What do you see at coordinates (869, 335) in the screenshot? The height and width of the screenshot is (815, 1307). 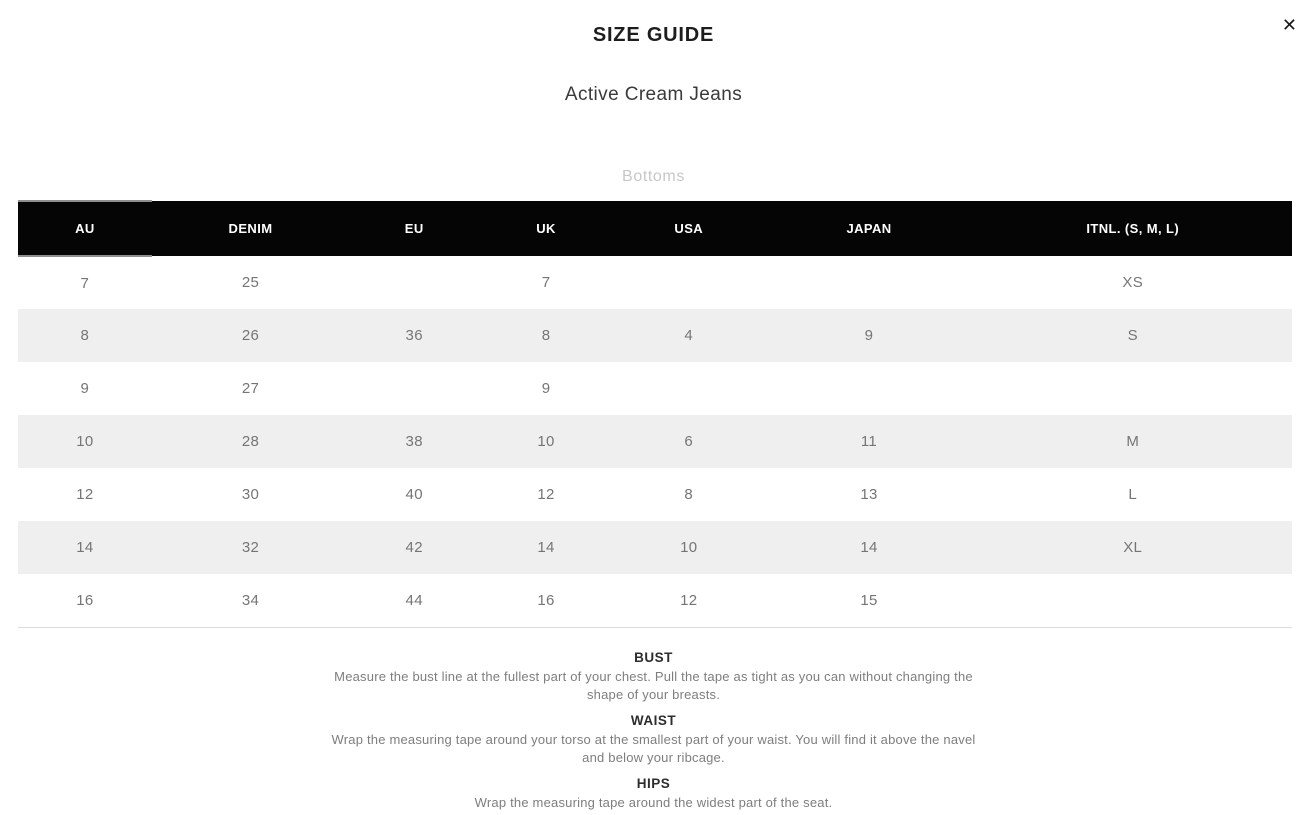 I see `table-cell-japan: 9` at bounding box center [869, 335].